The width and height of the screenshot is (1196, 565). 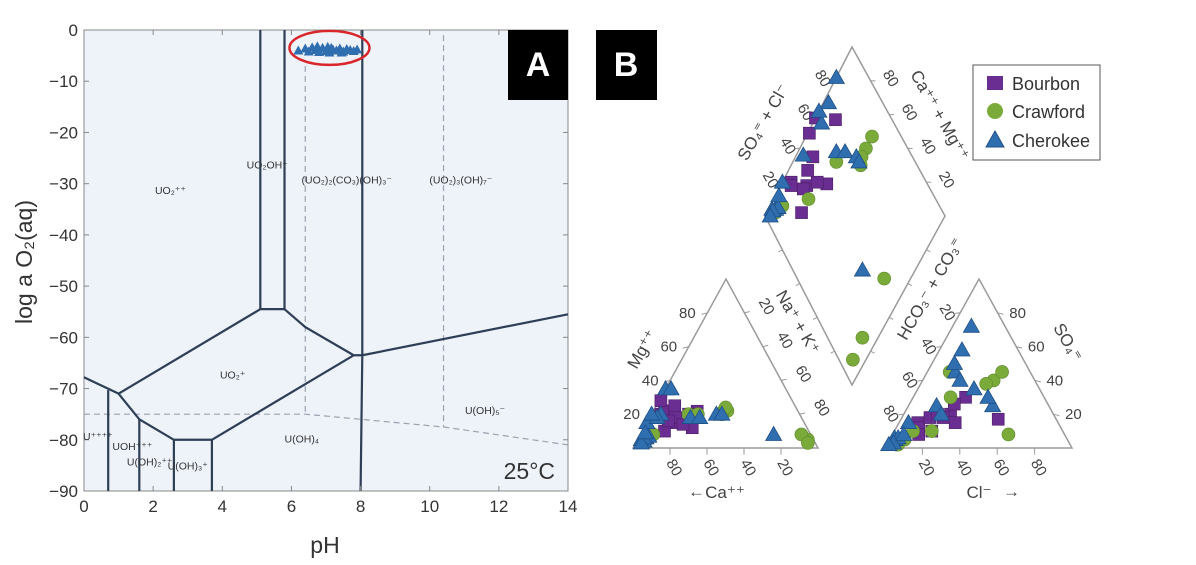 I want to click on so4-tick-label: 60, so click(x=1036, y=347).